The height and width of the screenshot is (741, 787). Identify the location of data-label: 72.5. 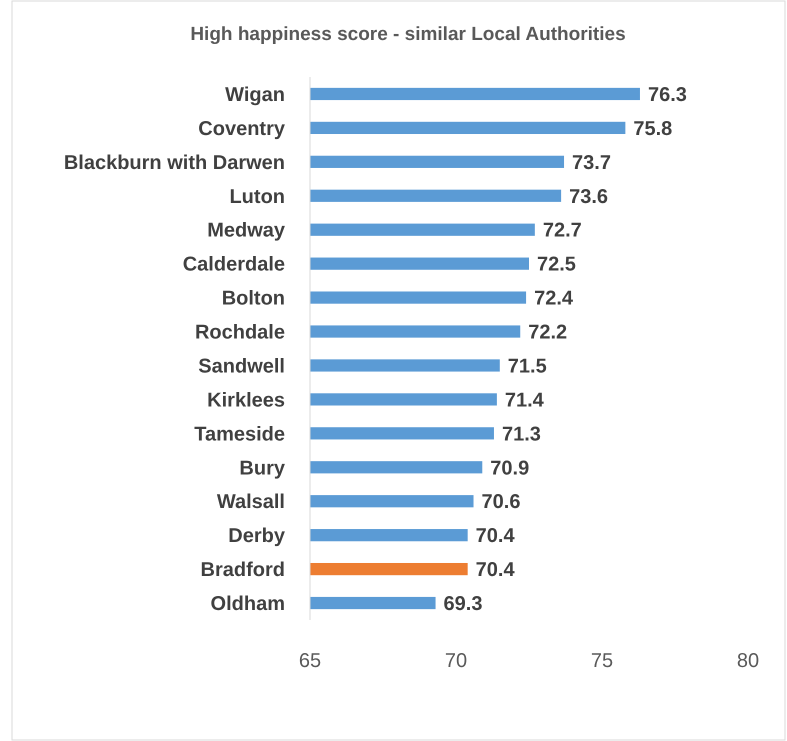
(556, 265).